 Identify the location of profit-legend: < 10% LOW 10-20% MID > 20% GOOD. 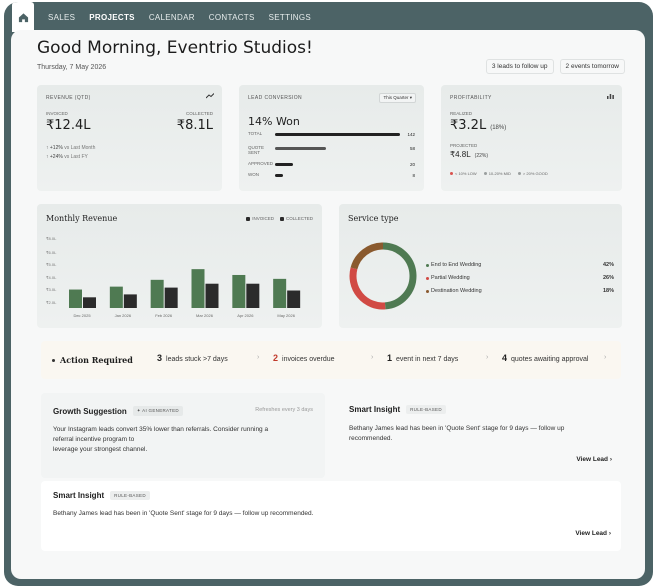
(499, 173).